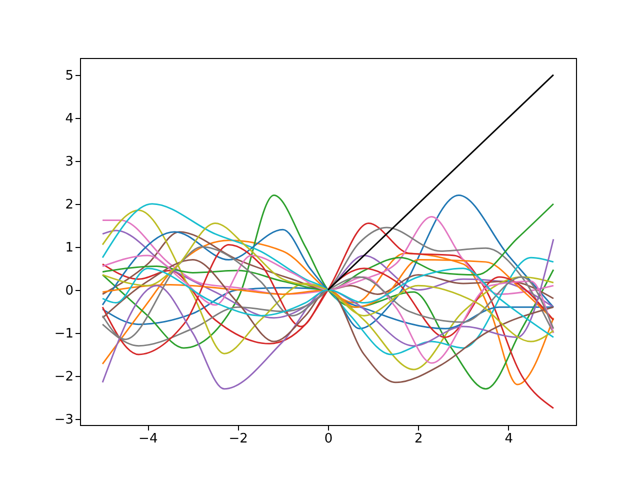  Describe the element at coordinates (69, 204) in the screenshot. I see `y-tick-label: 2` at that location.